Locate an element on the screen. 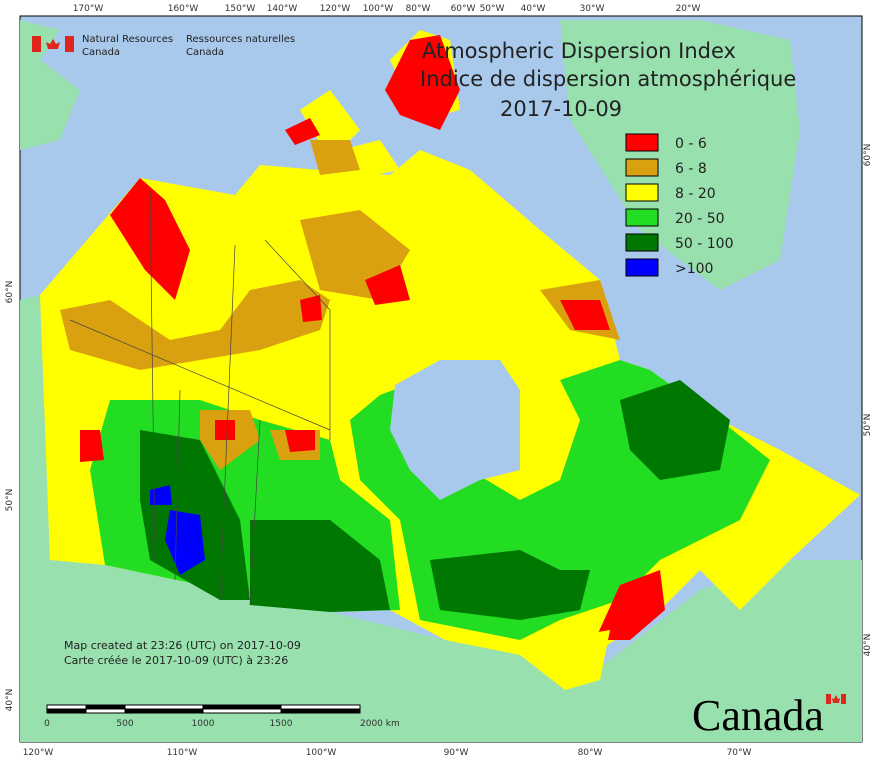  wordmark-flag is located at coordinates (836, 699).